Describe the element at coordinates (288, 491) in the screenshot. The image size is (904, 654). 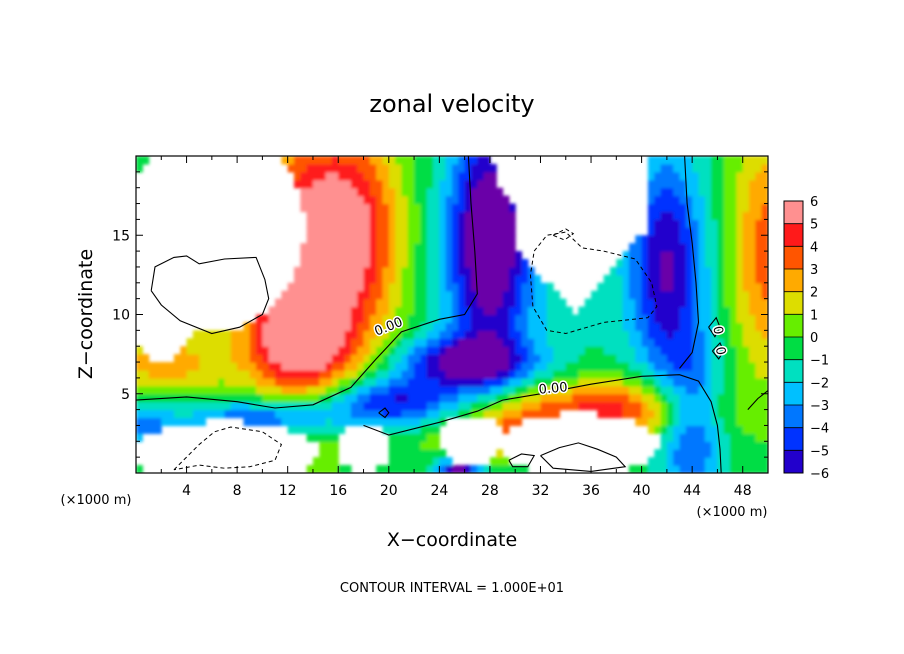
I see `x-tick-label: 12` at that location.